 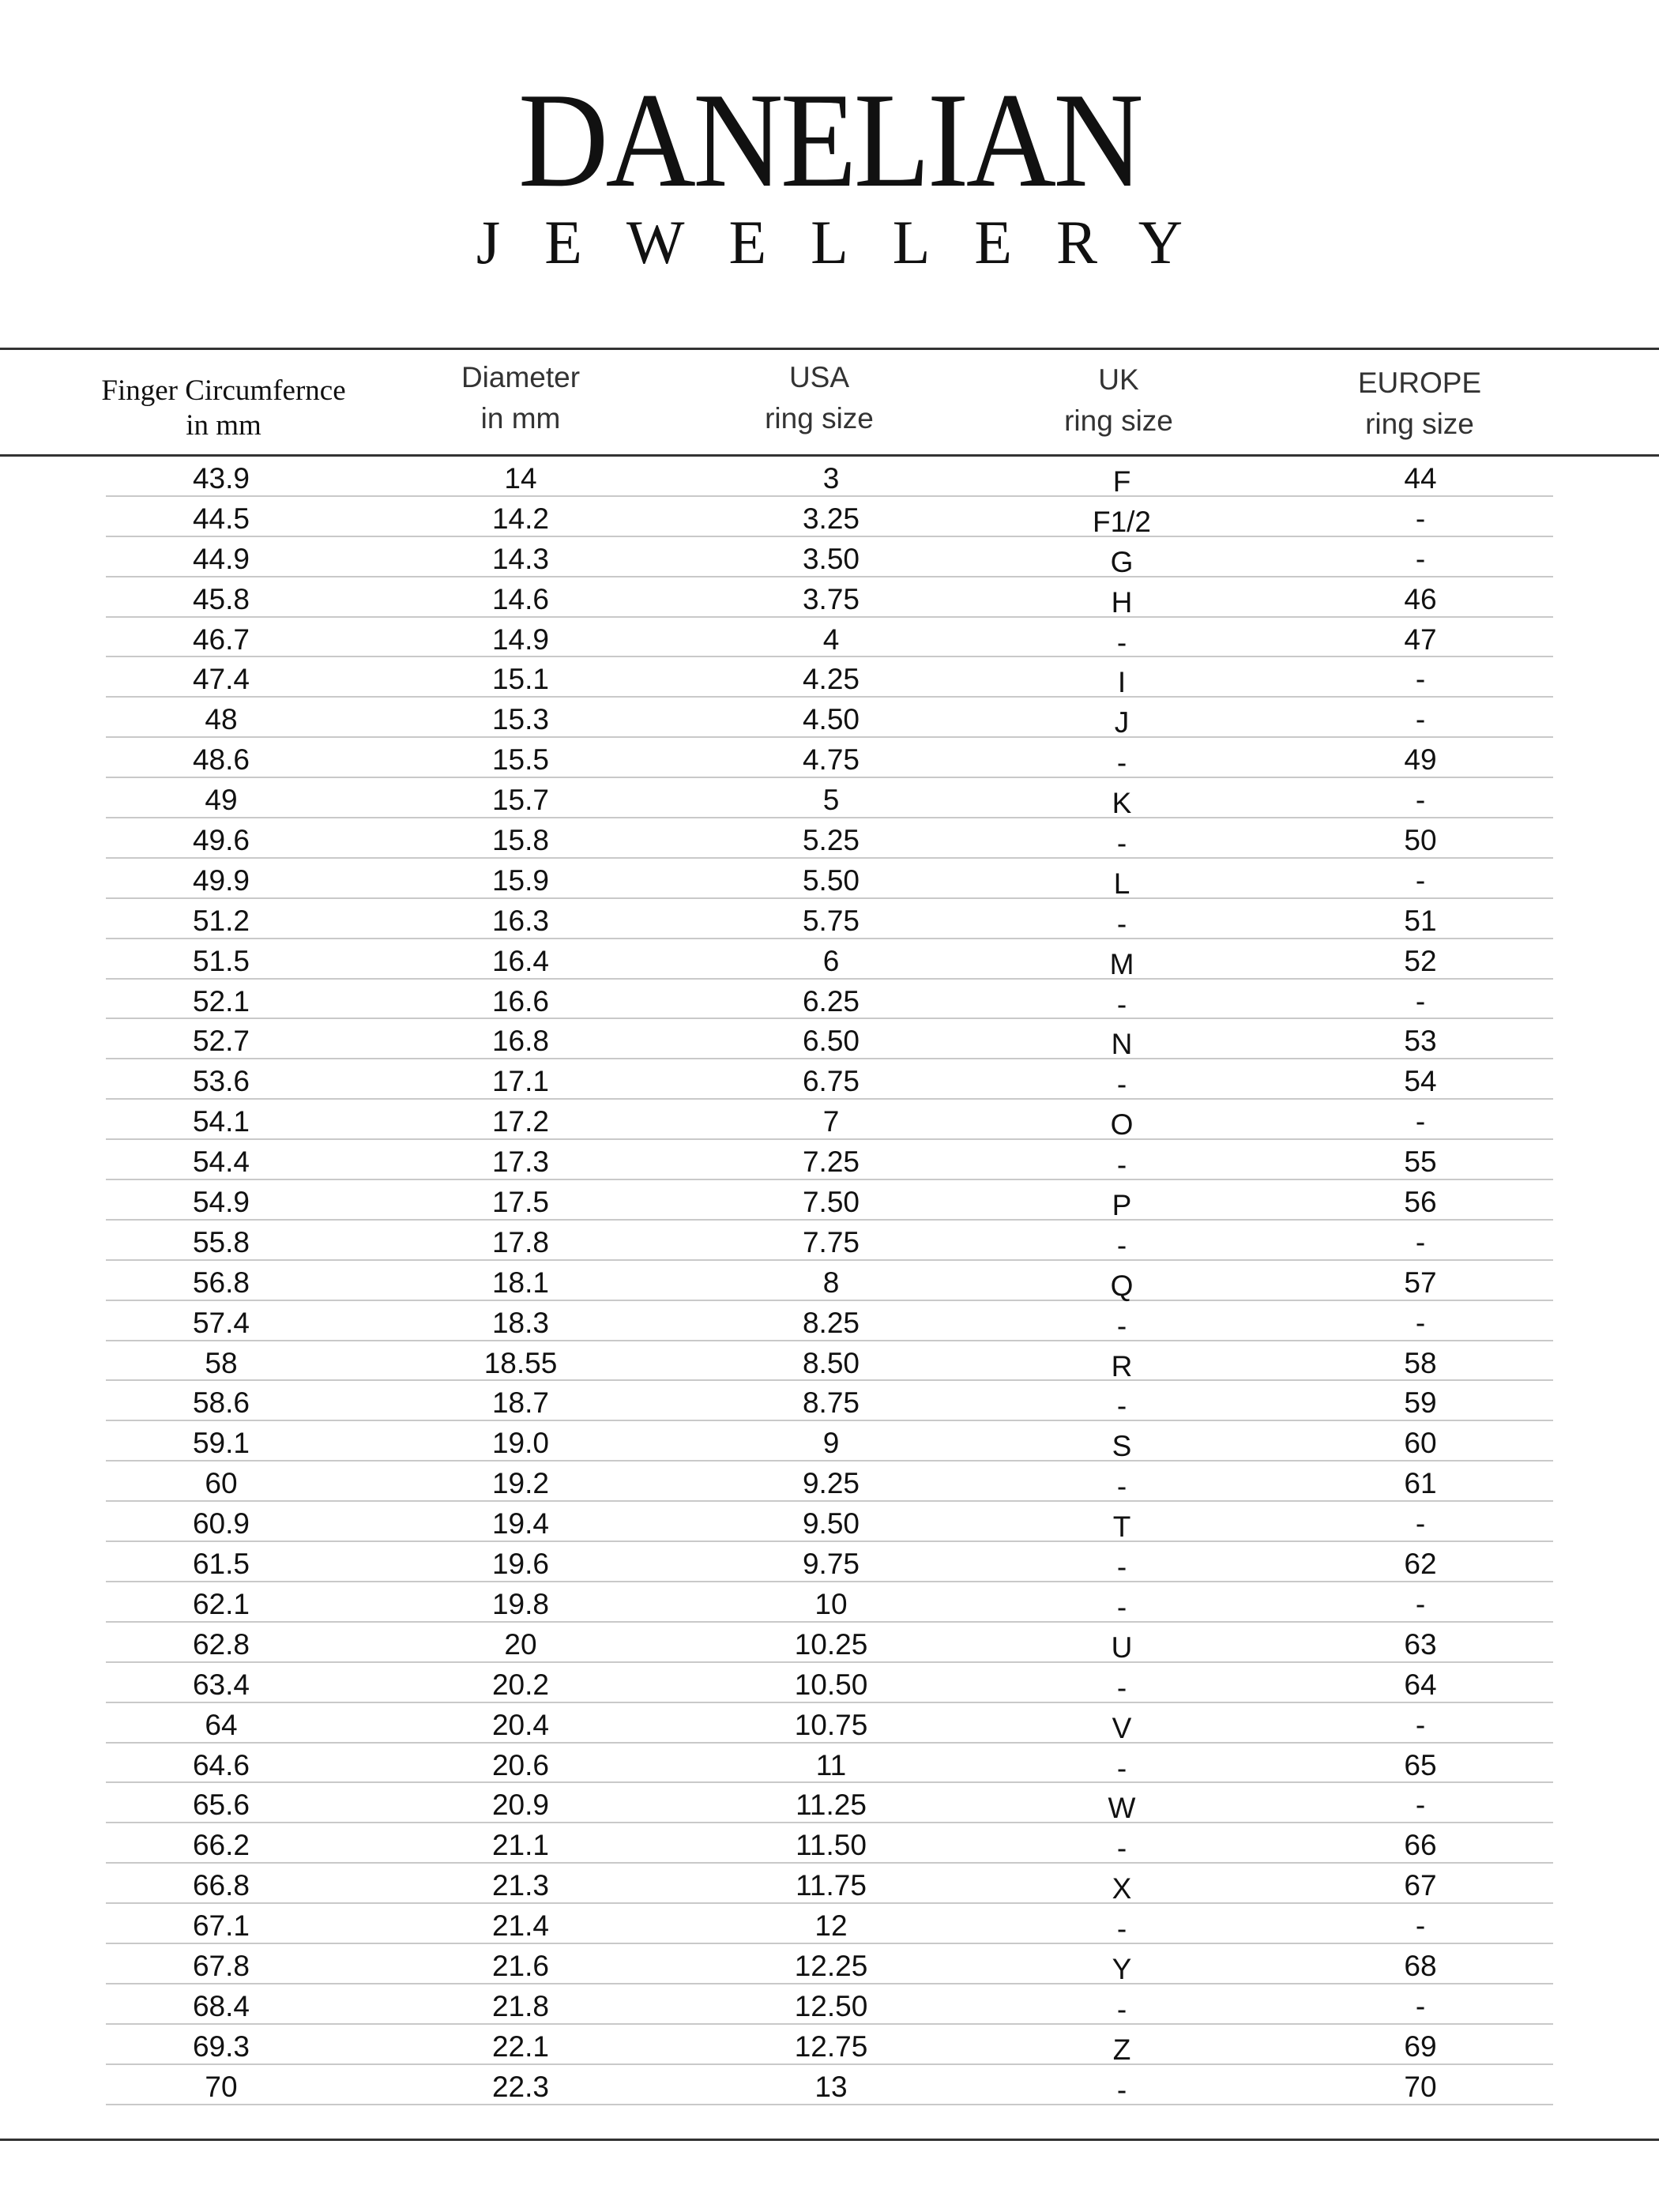 I want to click on cell-circumference: 52.7, so click(x=221, y=1041).